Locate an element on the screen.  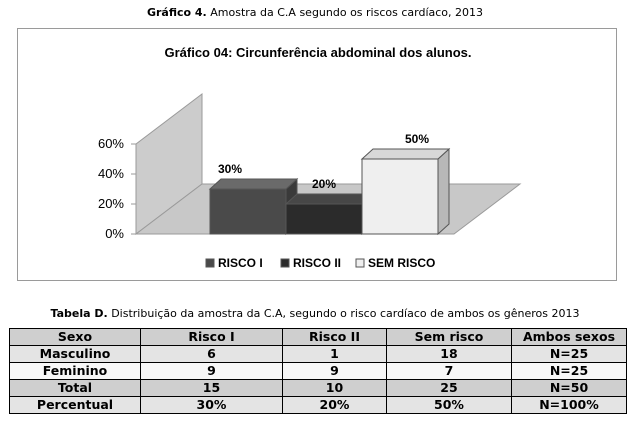
table-header-row: Sexo Risco I Risco II Sem risco Ambos sexos is located at coordinates (318, 337).